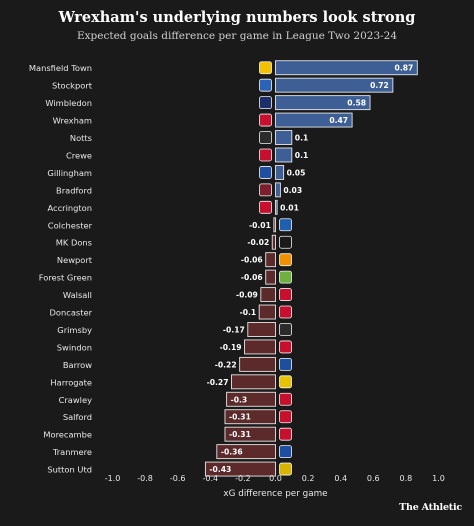 This screenshot has height=526, width=474. Describe the element at coordinates (231, 347) in the screenshot. I see `value-label: -0.19` at that location.